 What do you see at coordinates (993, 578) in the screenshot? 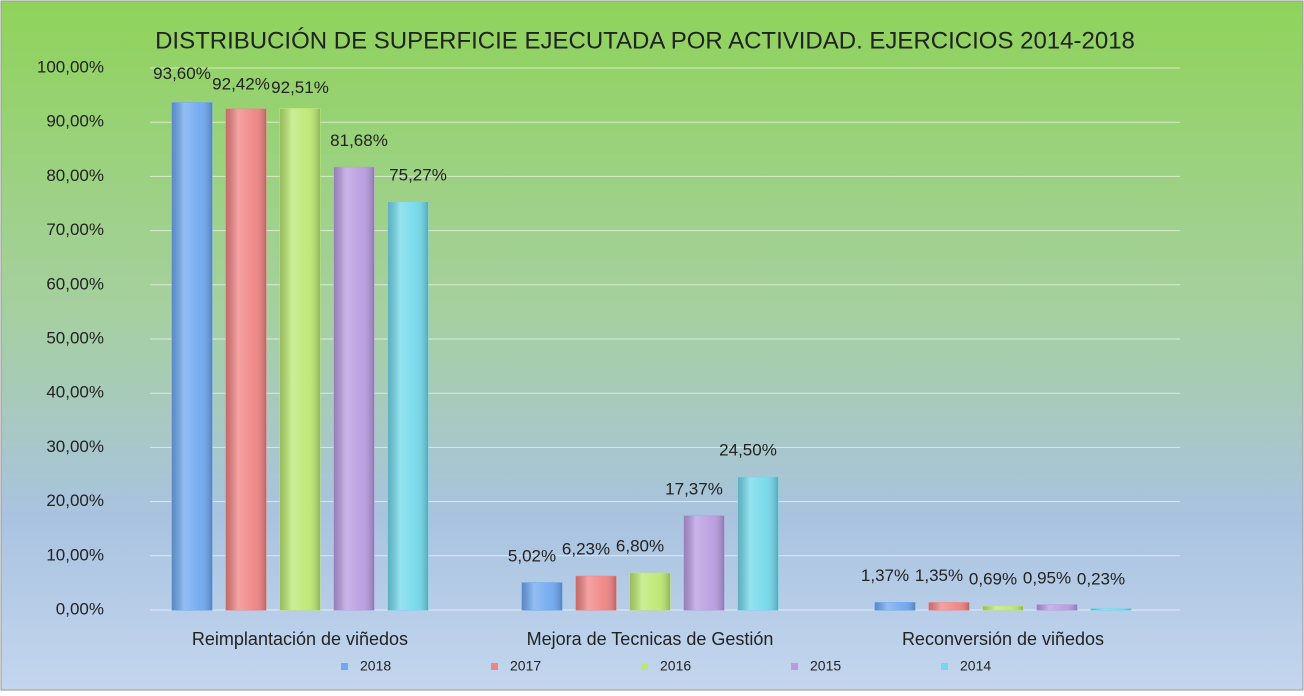
I see `data-label: 0,69%` at bounding box center [993, 578].